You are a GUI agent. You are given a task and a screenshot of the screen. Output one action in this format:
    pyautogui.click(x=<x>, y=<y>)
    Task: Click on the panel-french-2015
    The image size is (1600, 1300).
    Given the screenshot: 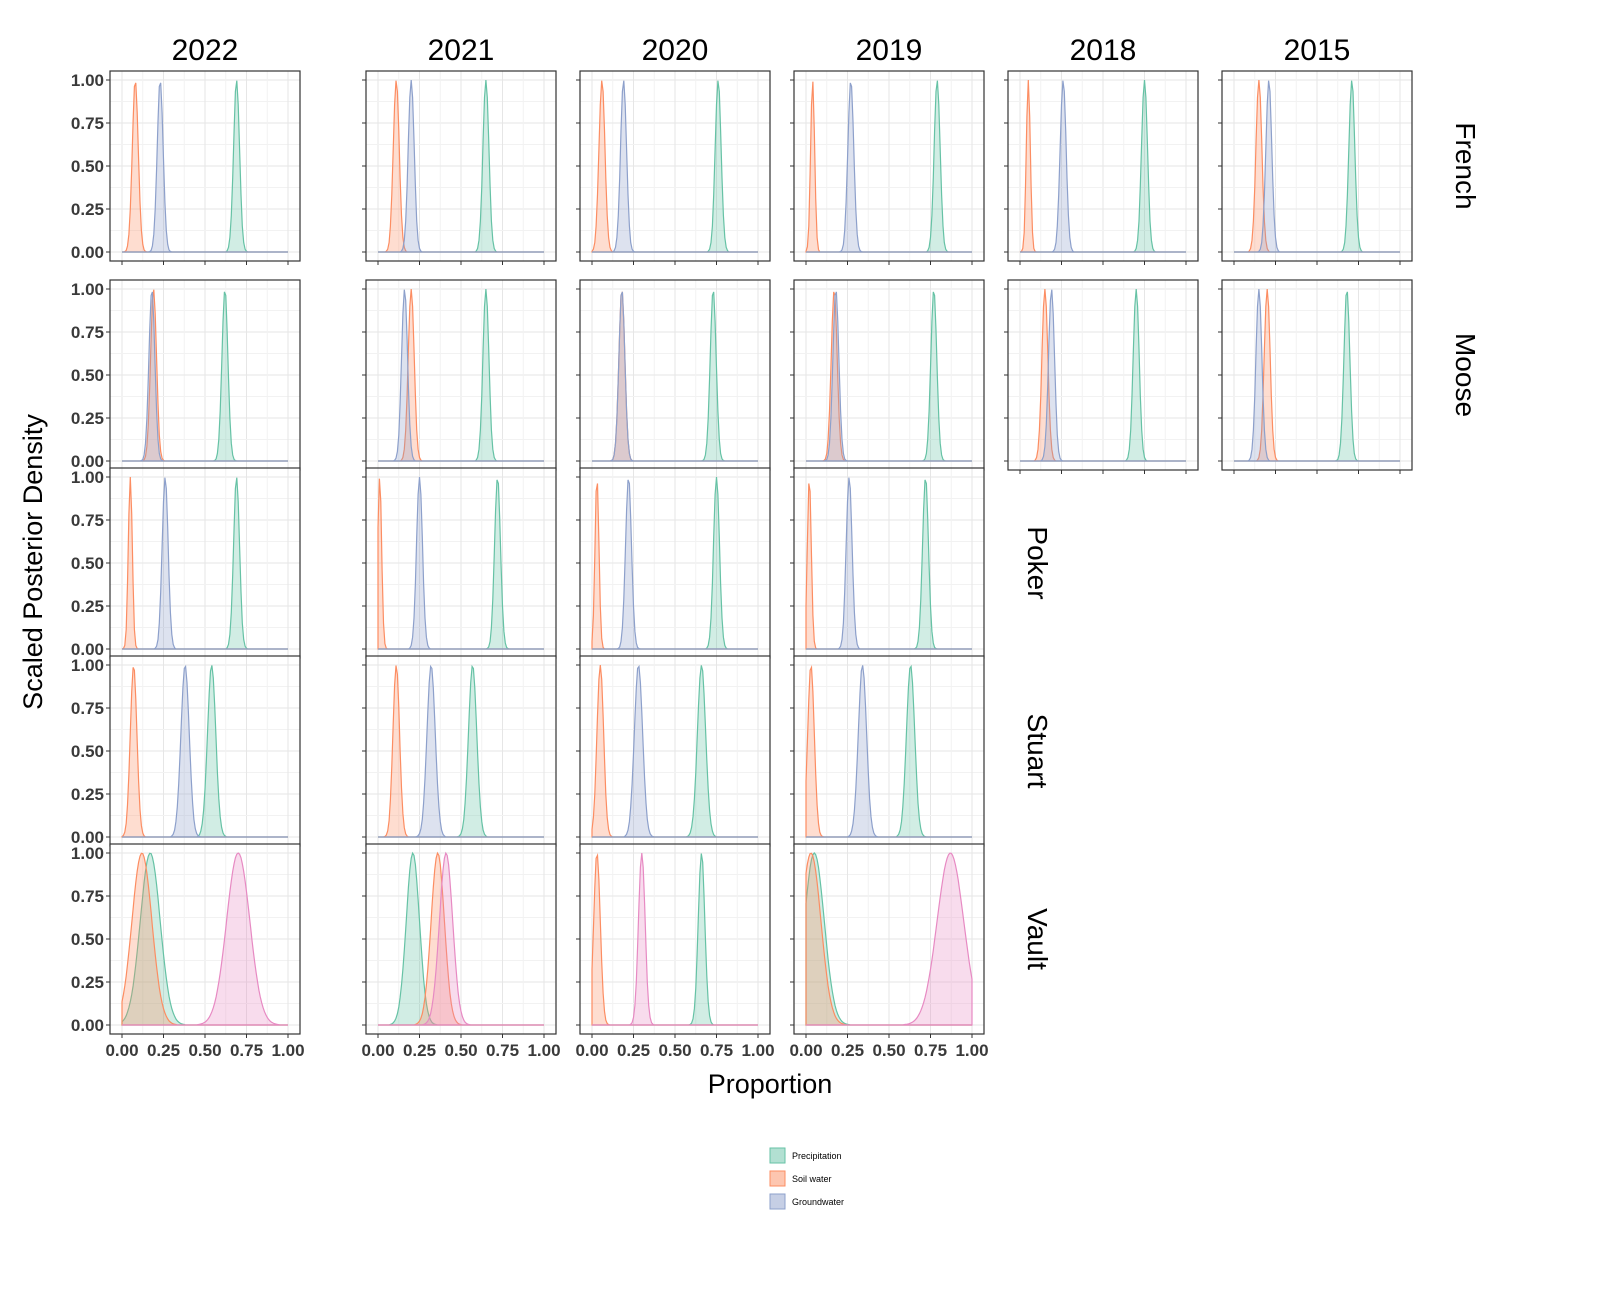 What is the action you would take?
    pyautogui.click(x=1315, y=167)
    